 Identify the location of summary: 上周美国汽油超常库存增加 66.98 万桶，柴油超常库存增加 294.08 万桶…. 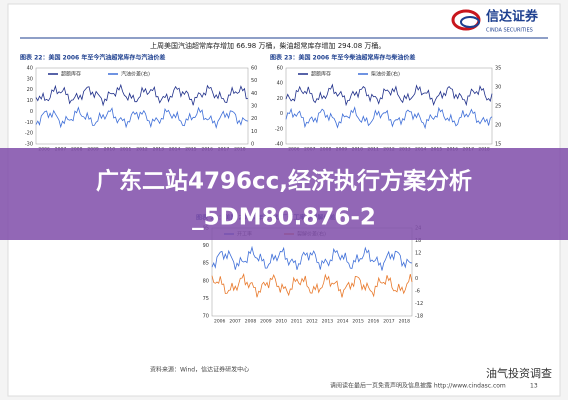
(267, 45).